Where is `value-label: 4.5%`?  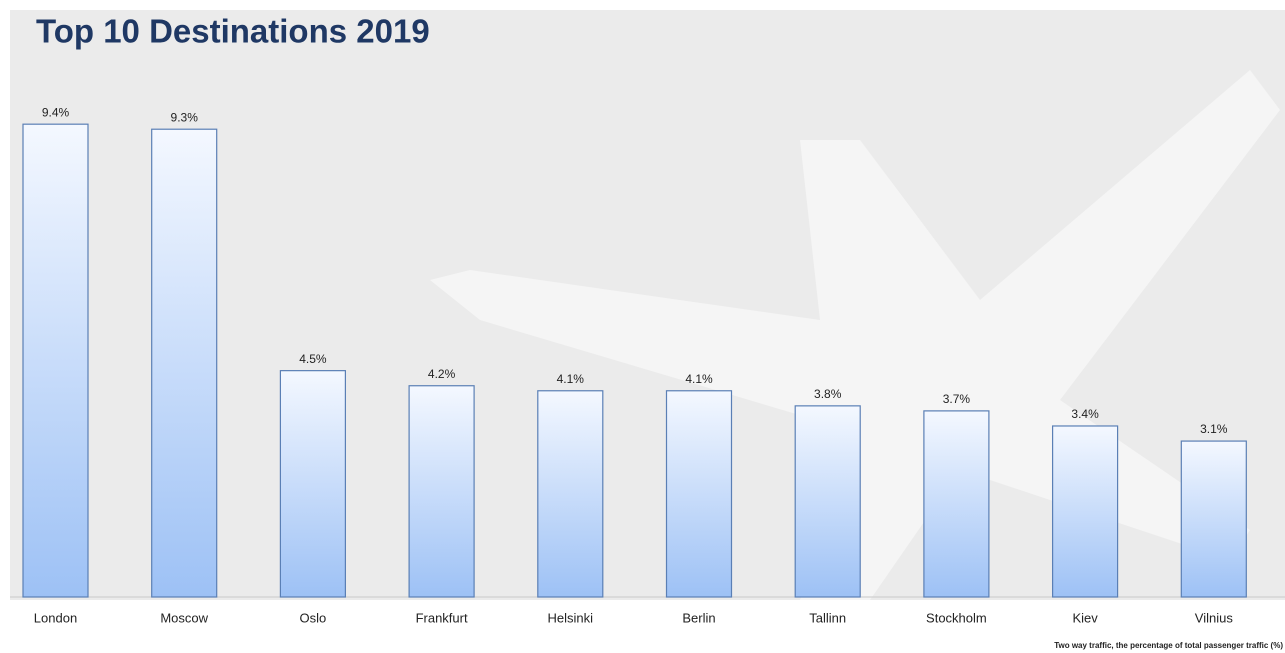 value-label: 4.5% is located at coordinates (313, 359).